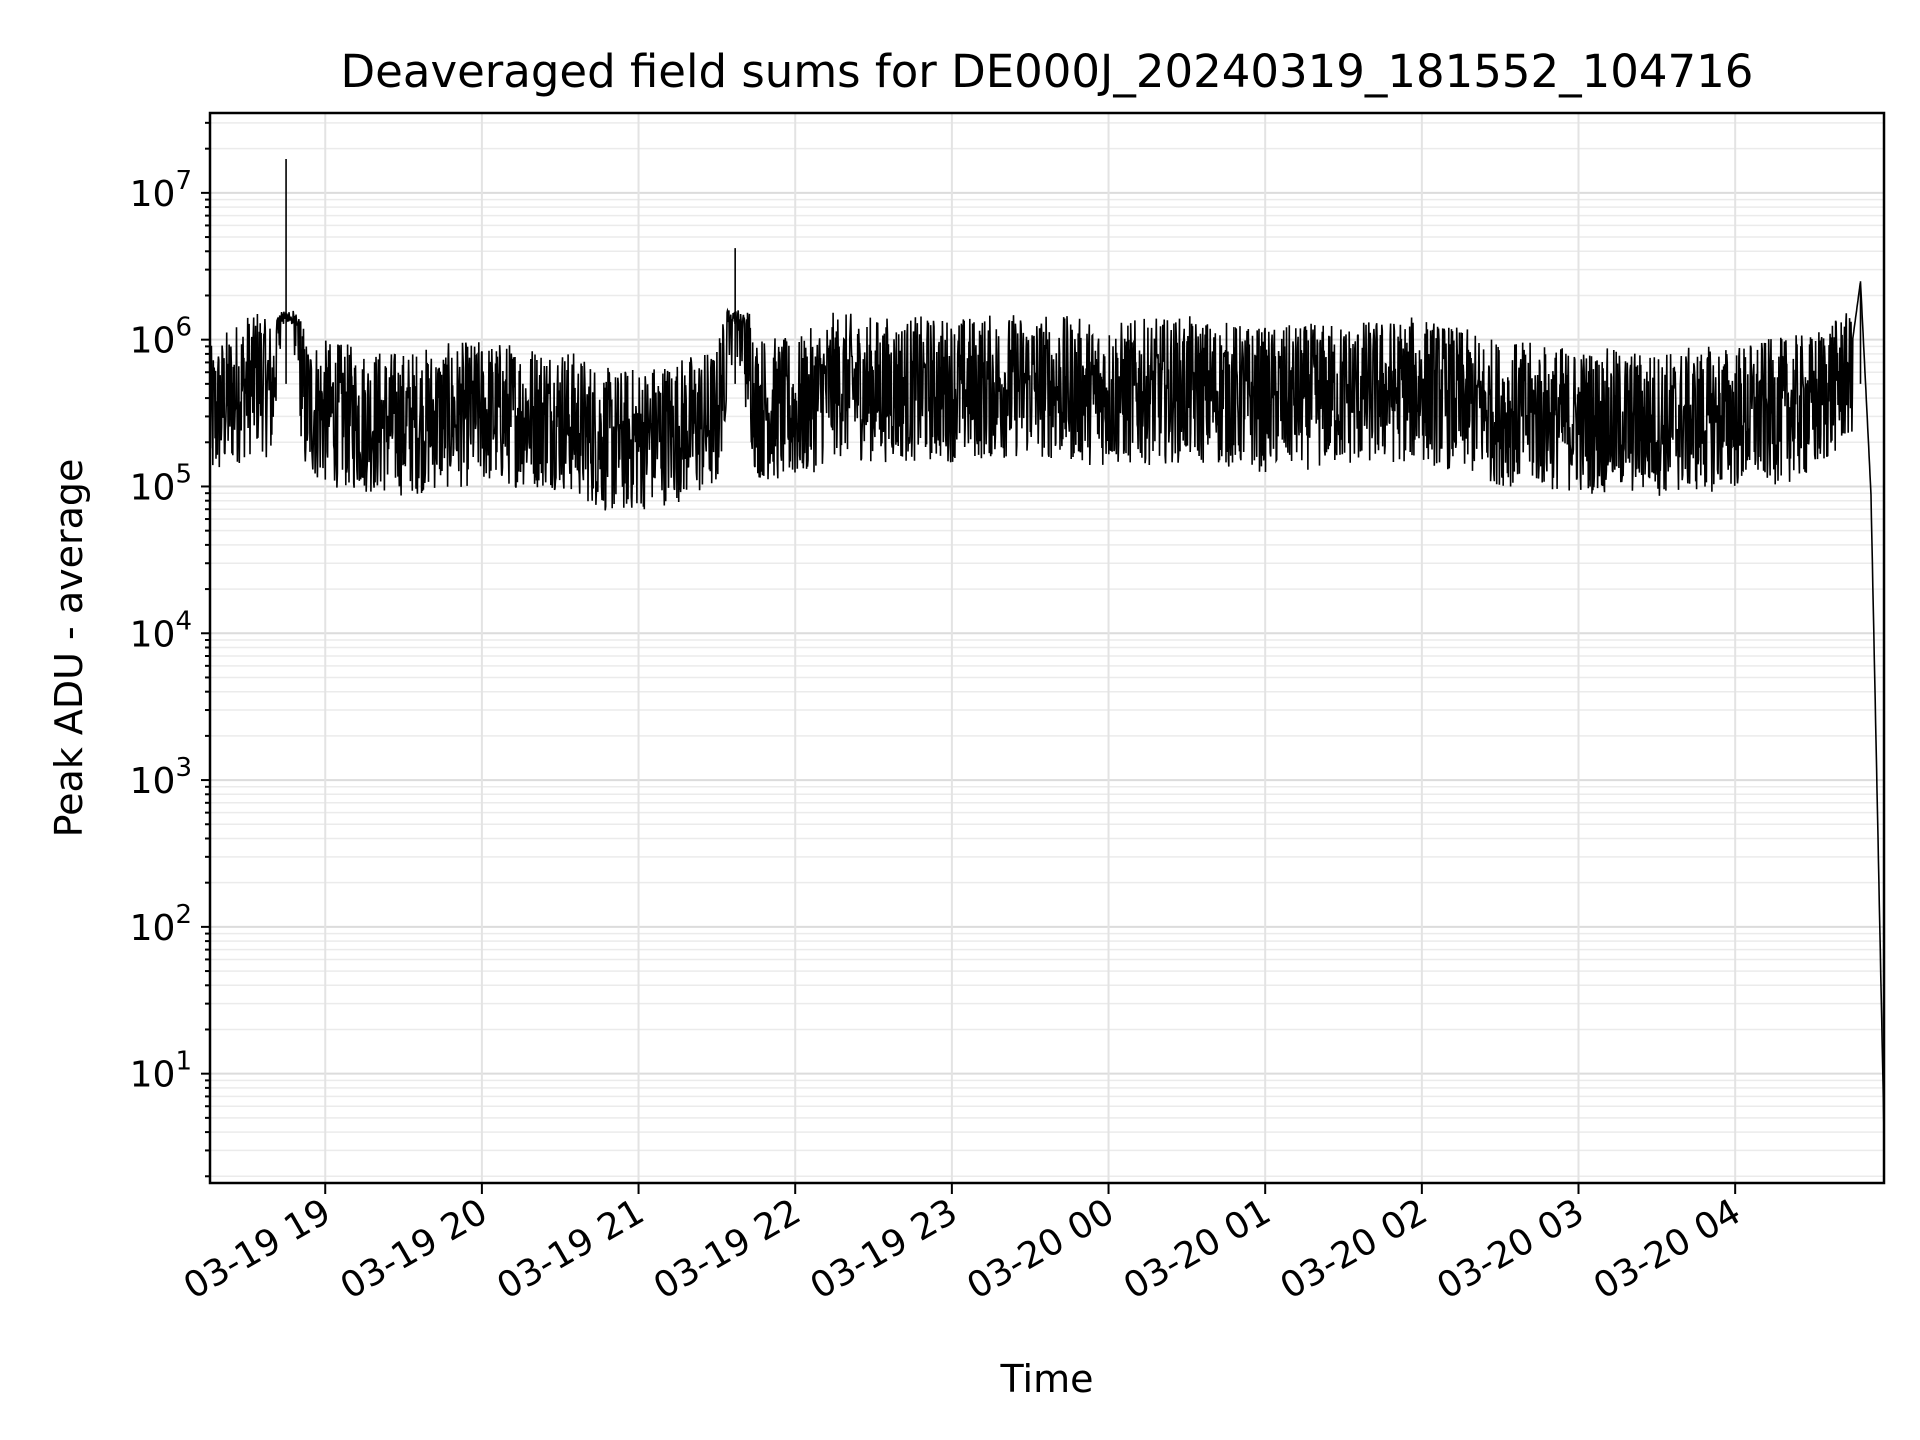 The width and height of the screenshot is (1920, 1440). What do you see at coordinates (1040, 1249) in the screenshot?
I see `x-tick-label: 03-20 00` at bounding box center [1040, 1249].